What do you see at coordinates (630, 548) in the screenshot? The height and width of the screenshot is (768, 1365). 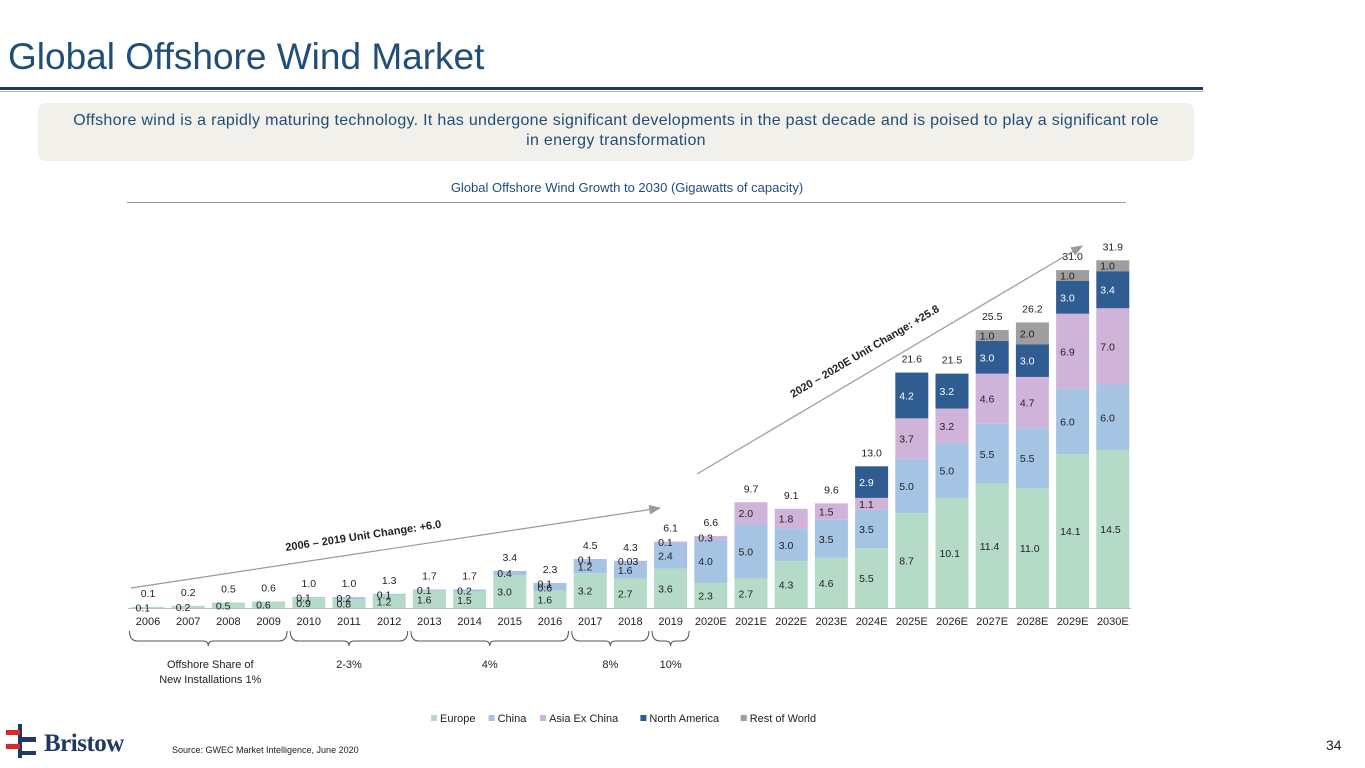 I see `total-label: 4.3` at bounding box center [630, 548].